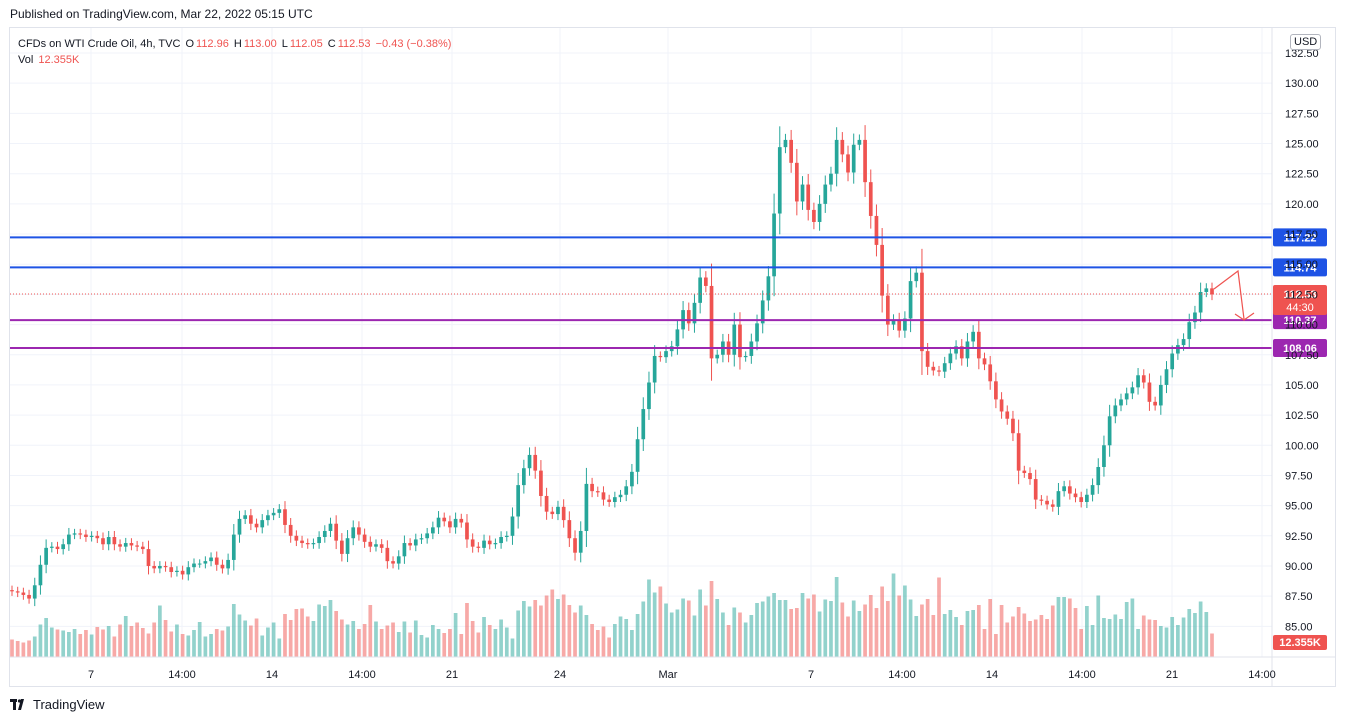 Image resolution: width=1346 pixels, height=722 pixels. Describe the element at coordinates (1302, 386) in the screenshot. I see `price-tick-label: 105.00` at that location.